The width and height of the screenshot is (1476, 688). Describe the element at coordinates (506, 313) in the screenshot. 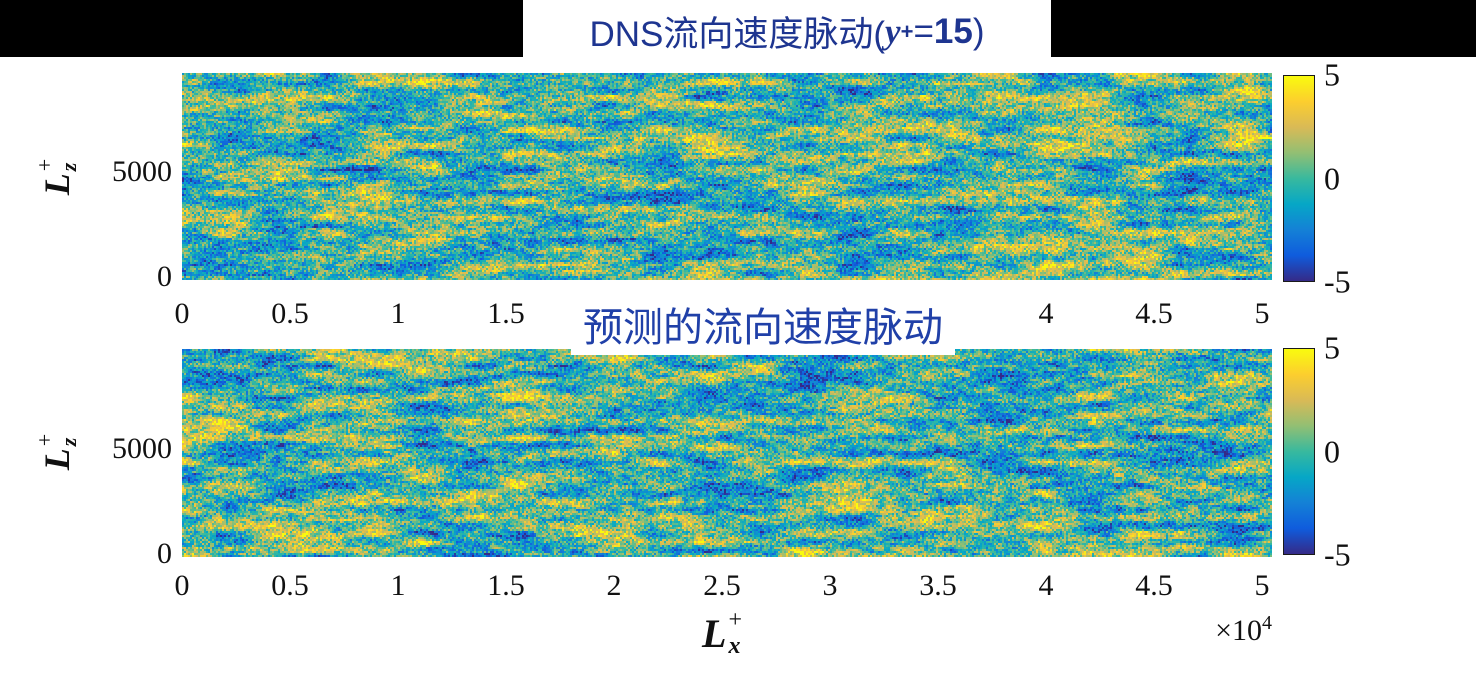

I see `x-tick-dns: 1.5` at that location.